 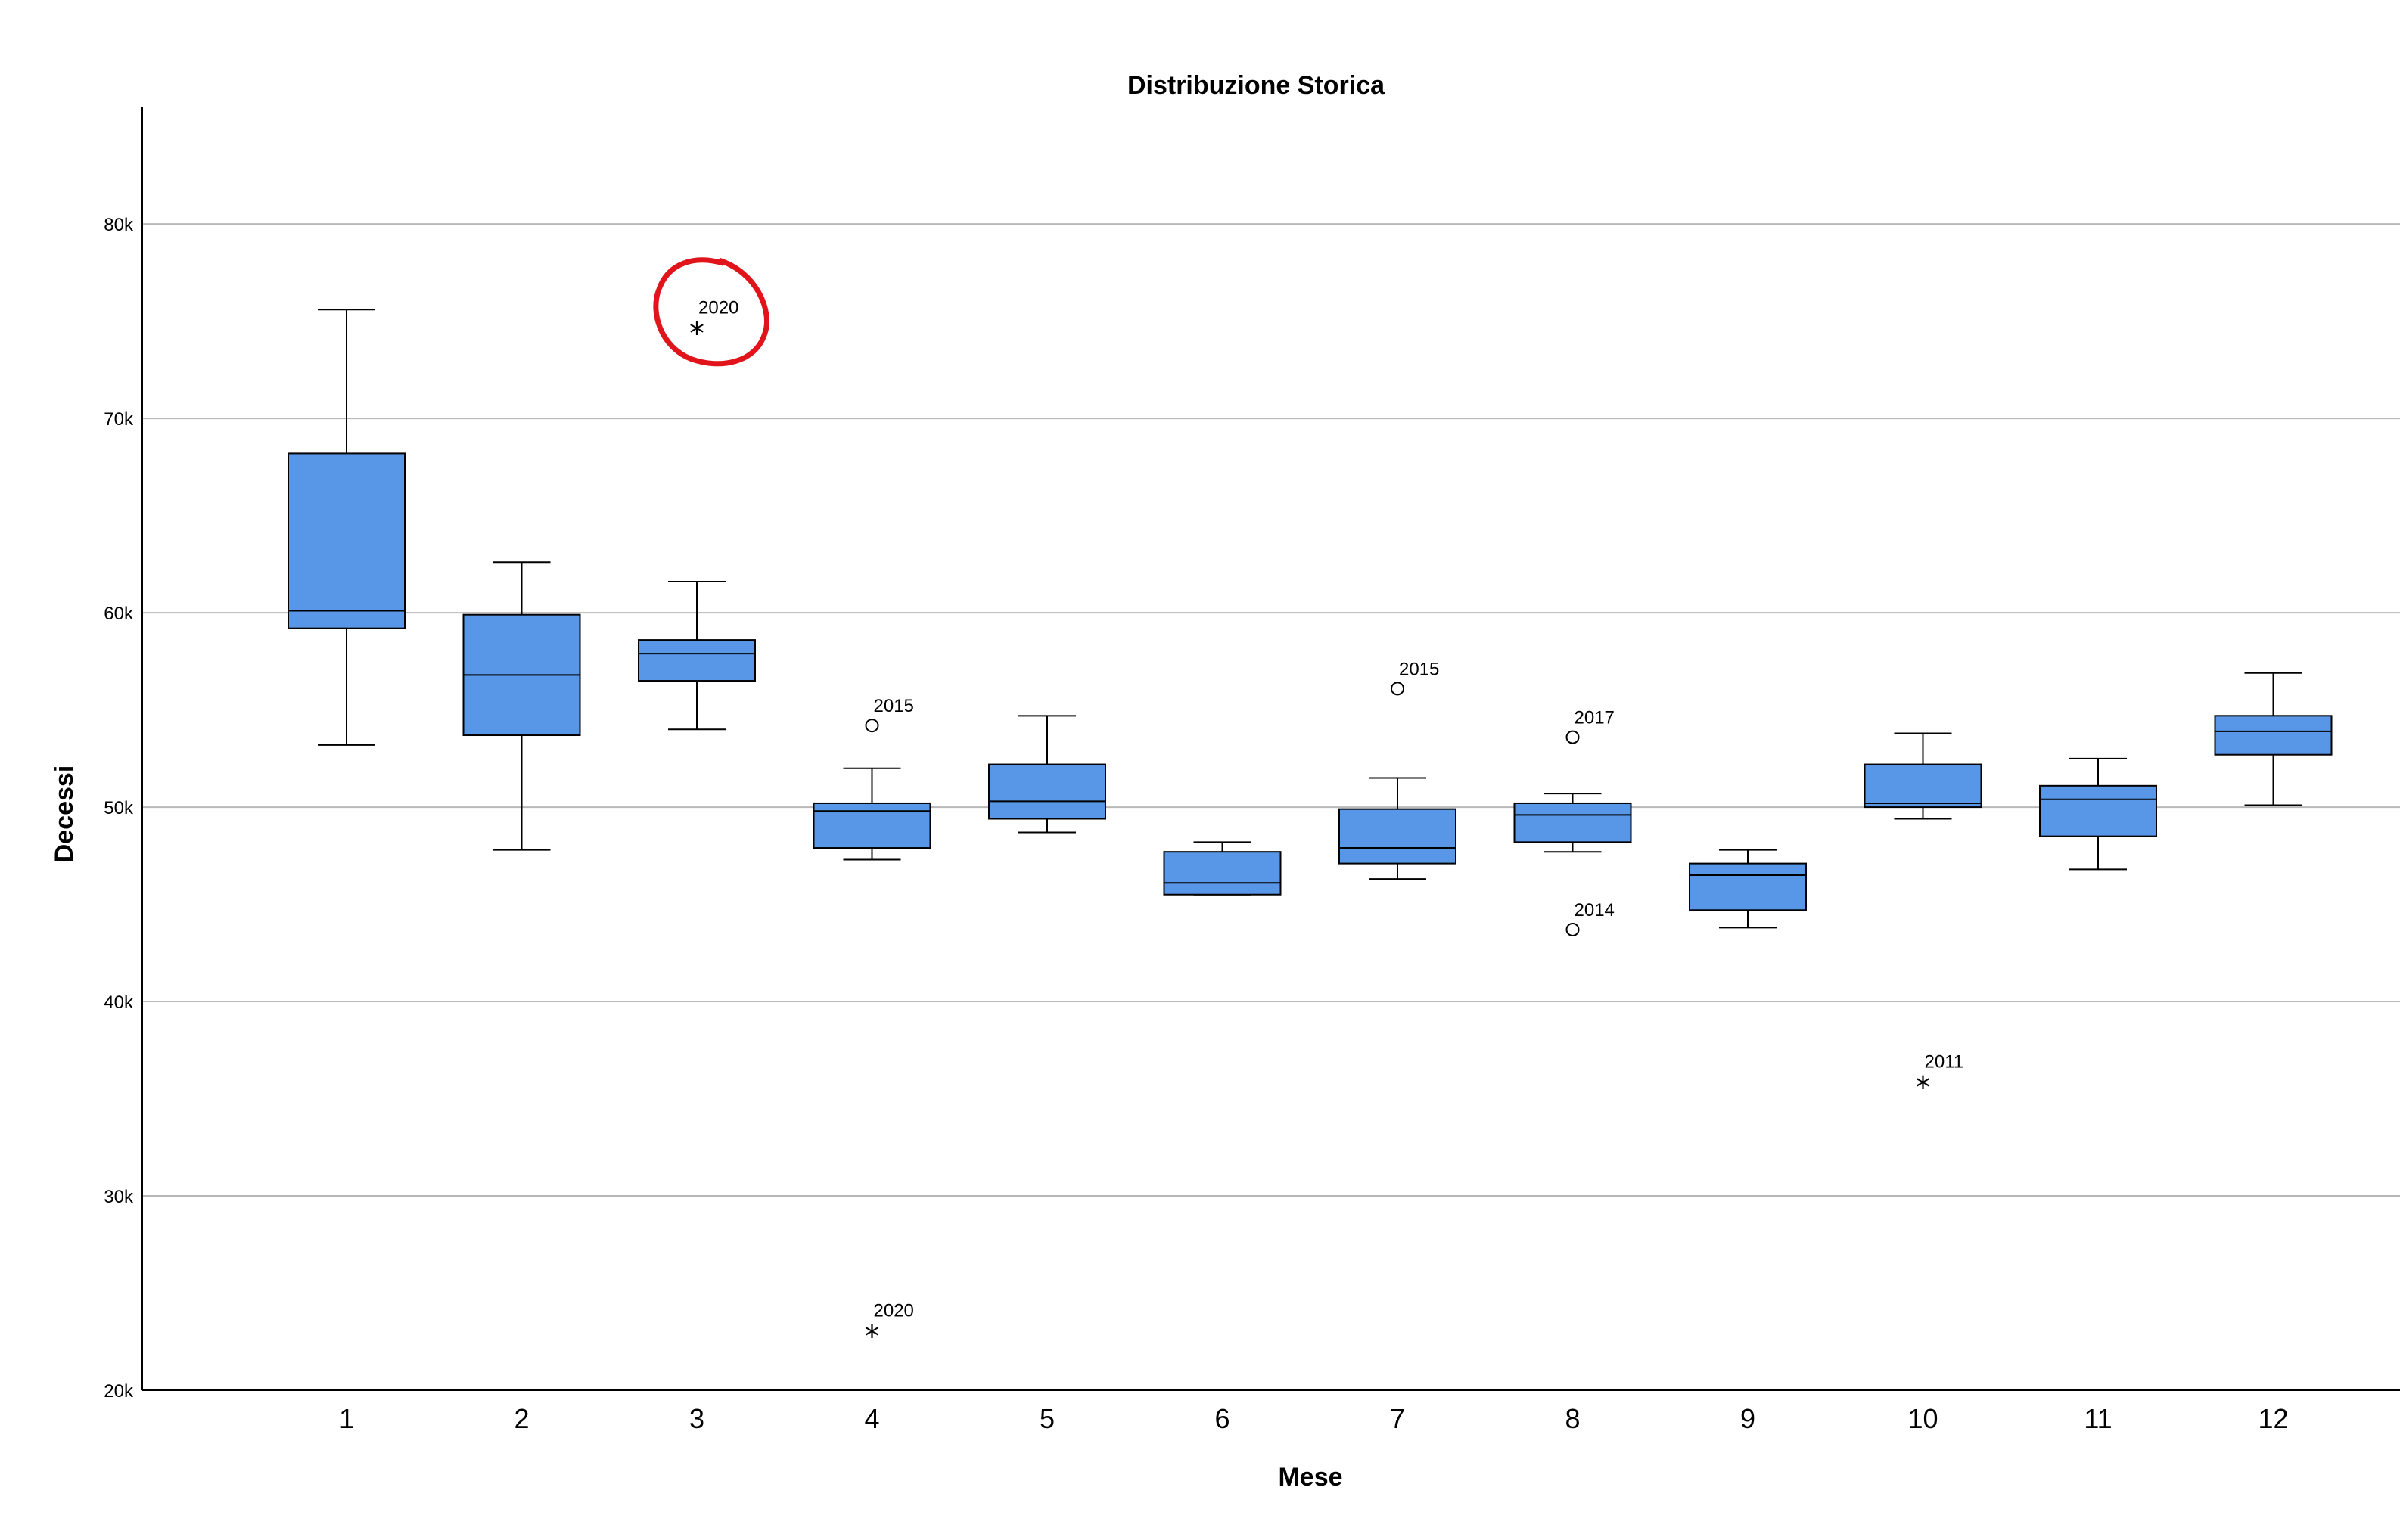 What do you see at coordinates (119, 419) in the screenshot?
I see `y-tick-label: 70k` at bounding box center [119, 419].